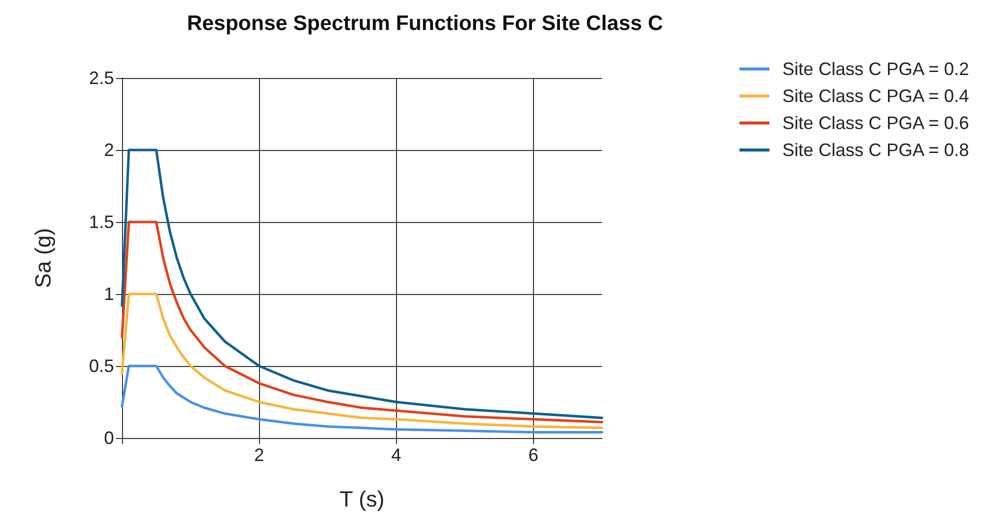  What do you see at coordinates (109, 150) in the screenshot?
I see `y-tick-label: 2` at bounding box center [109, 150].